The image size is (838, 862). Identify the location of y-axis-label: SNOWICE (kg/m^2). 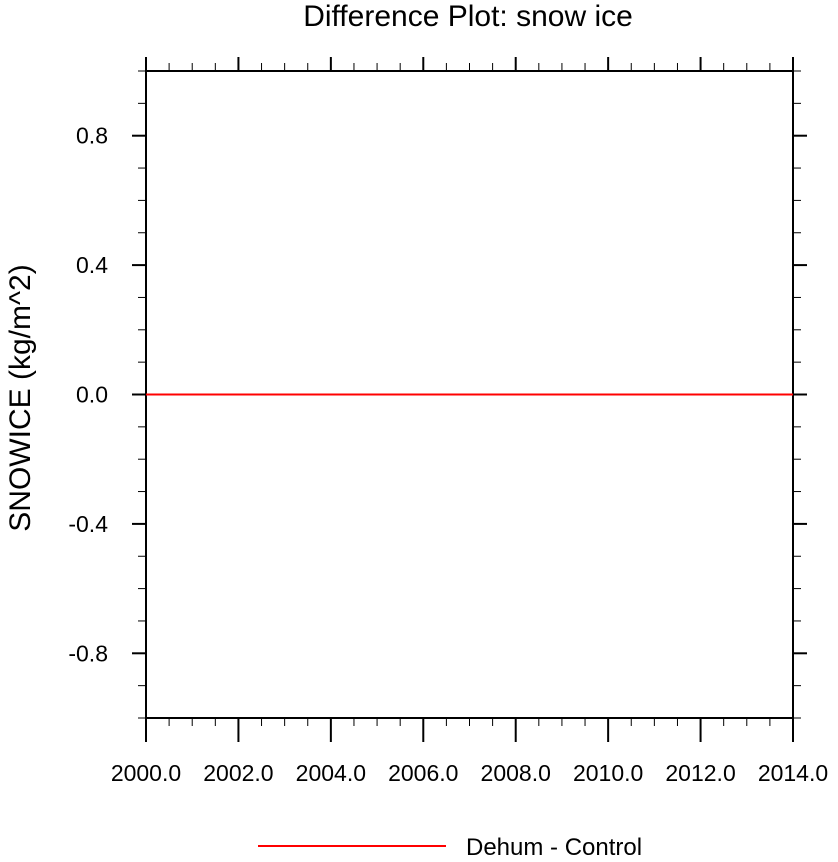
(20, 397).